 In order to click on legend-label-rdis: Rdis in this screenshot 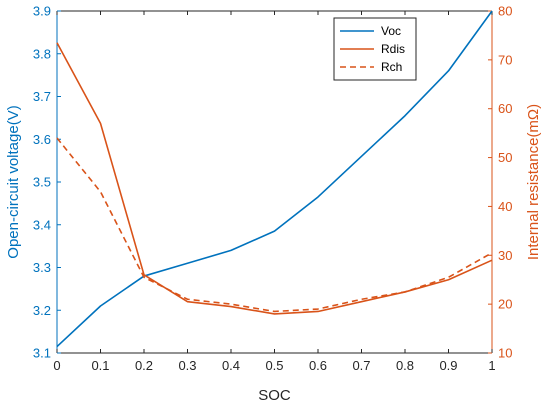, I will do `click(393, 49)`.